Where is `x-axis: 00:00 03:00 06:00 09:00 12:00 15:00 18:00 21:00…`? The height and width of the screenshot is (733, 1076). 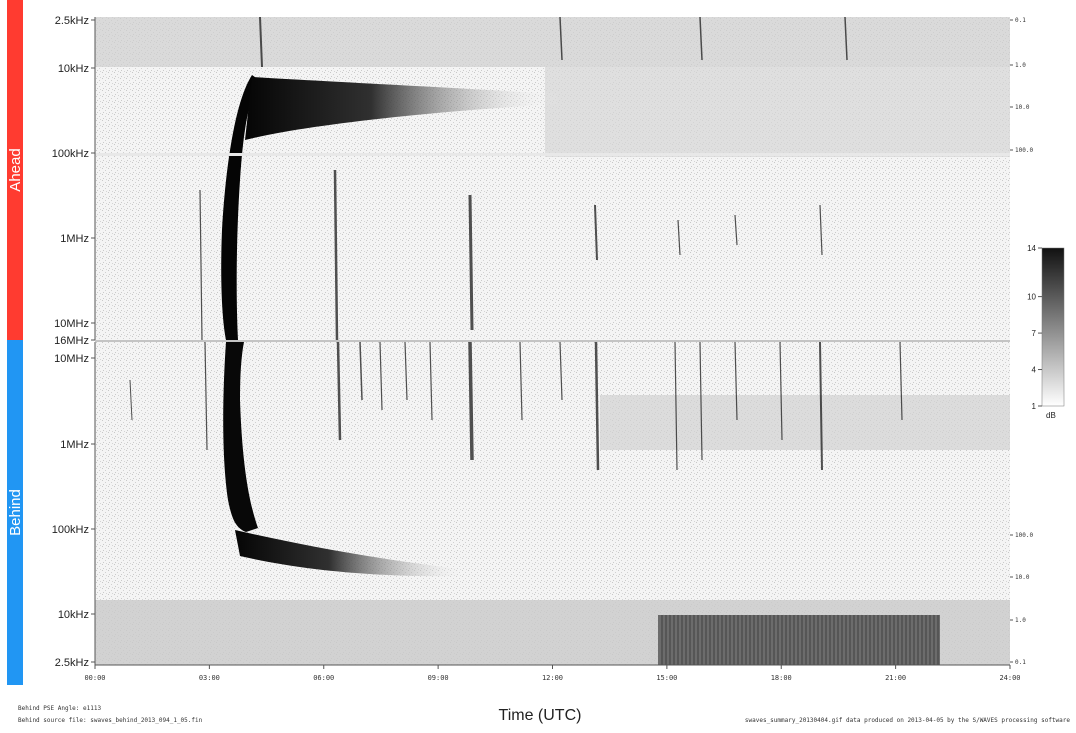 x-axis: 00:00 03:00 06:00 09:00 12:00 15:00 18:00 21:00… is located at coordinates (552, 673).